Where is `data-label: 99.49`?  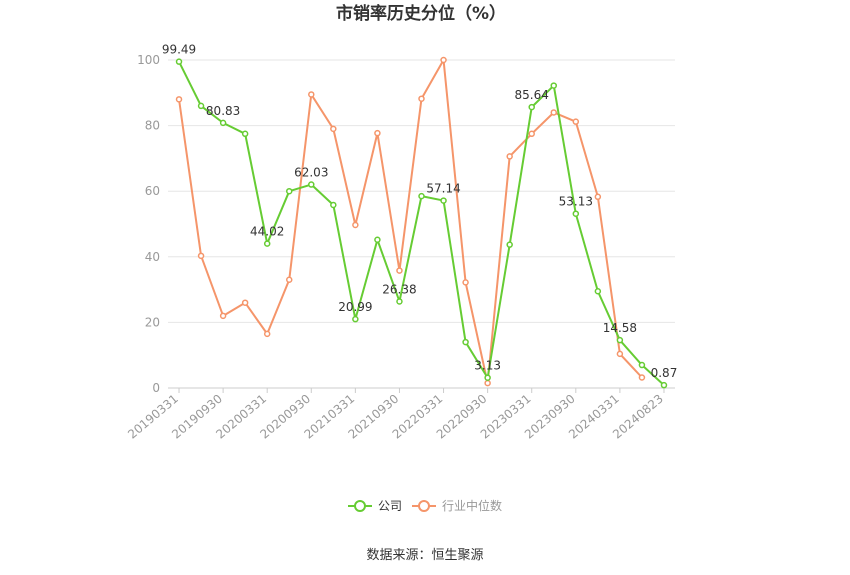 data-label: 99.49 is located at coordinates (179, 50).